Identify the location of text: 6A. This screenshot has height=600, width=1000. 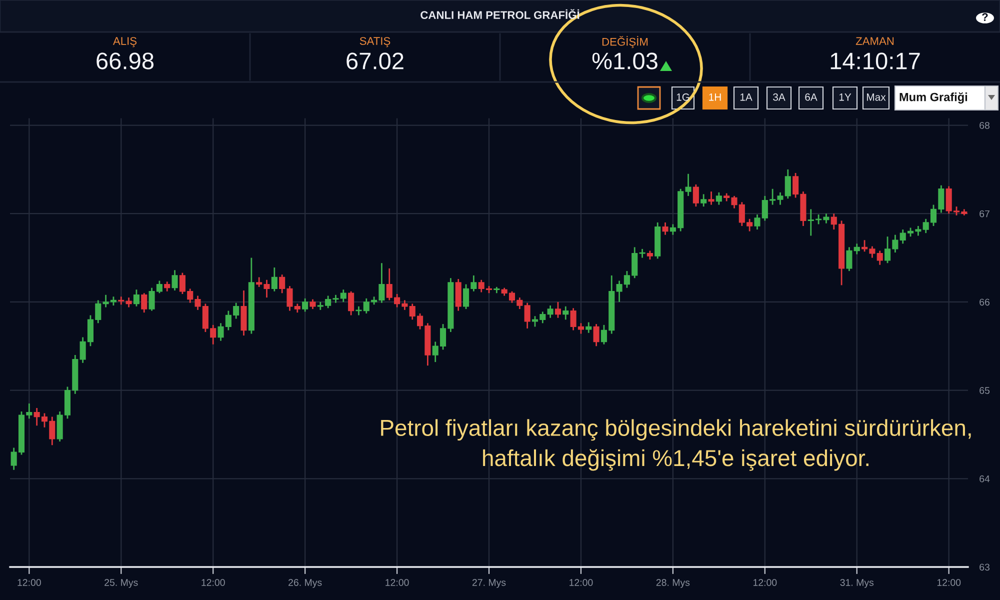
(811, 97).